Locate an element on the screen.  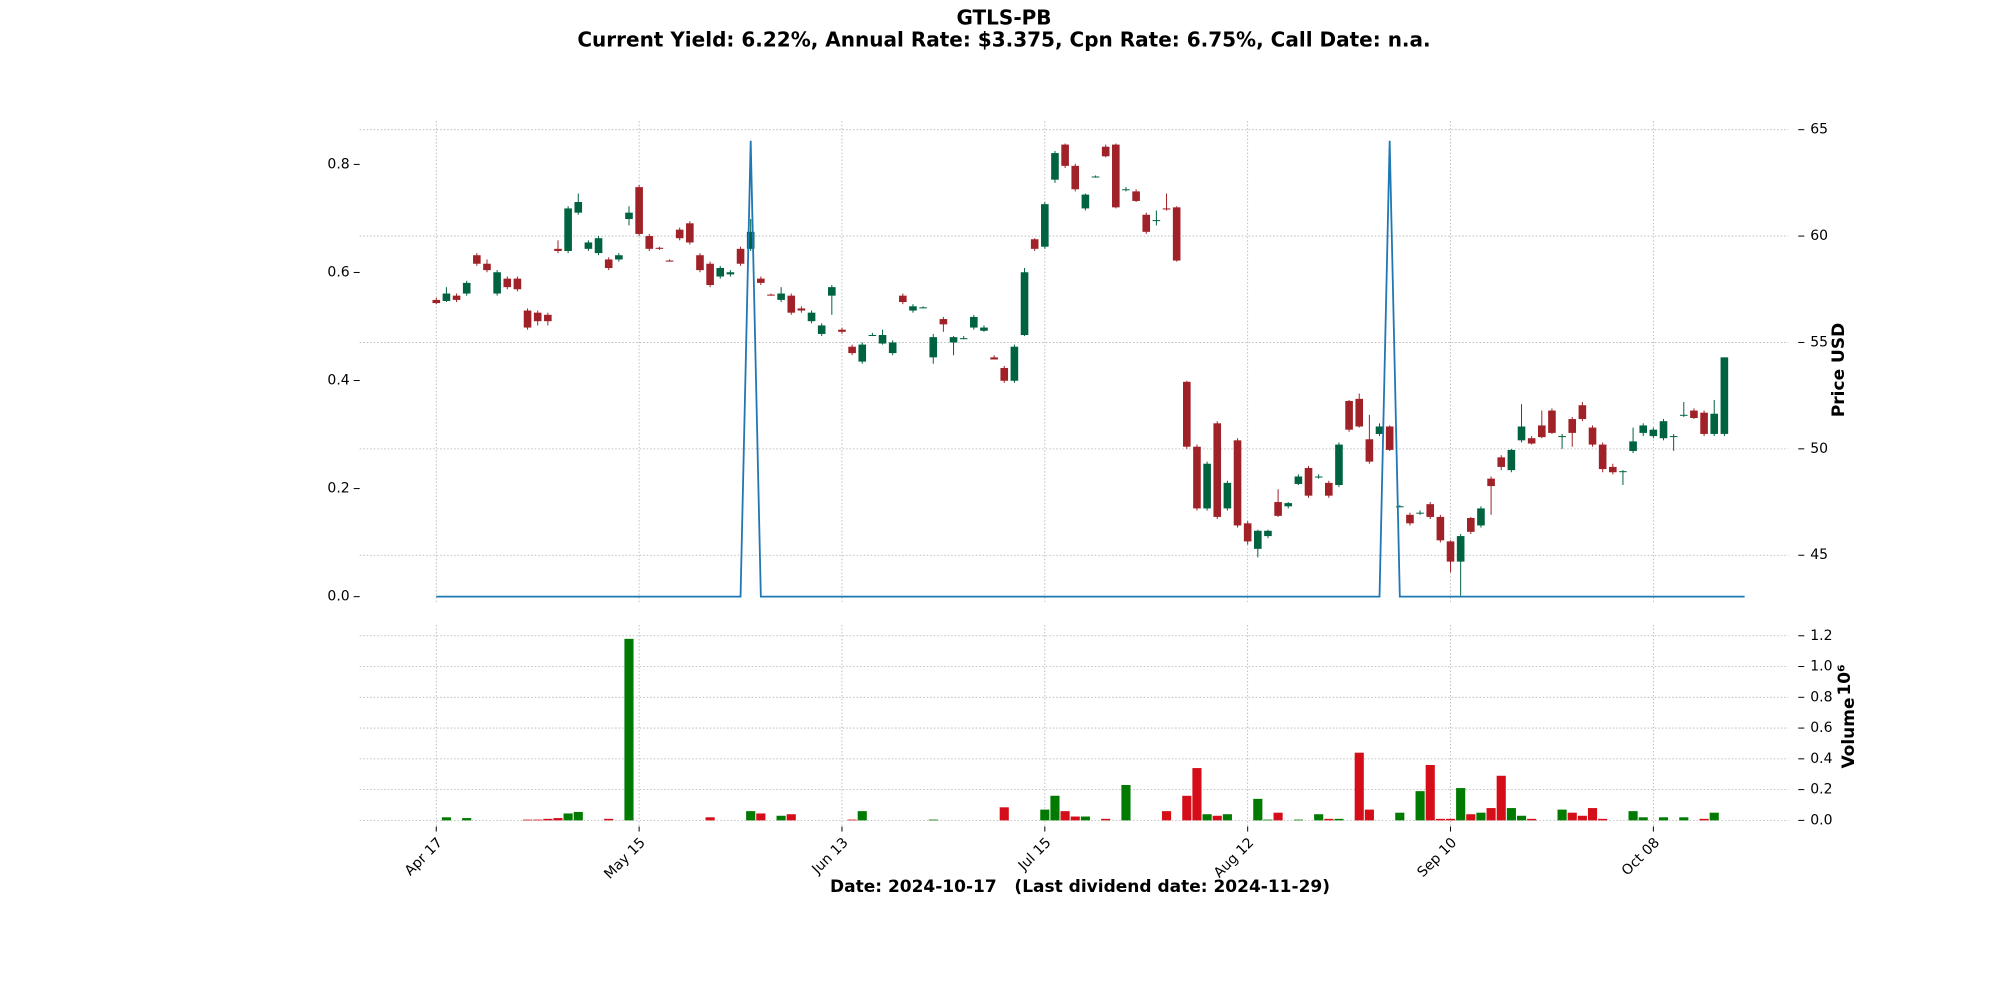
volume-tick-label: 0.4 is located at coordinates (1821, 759).